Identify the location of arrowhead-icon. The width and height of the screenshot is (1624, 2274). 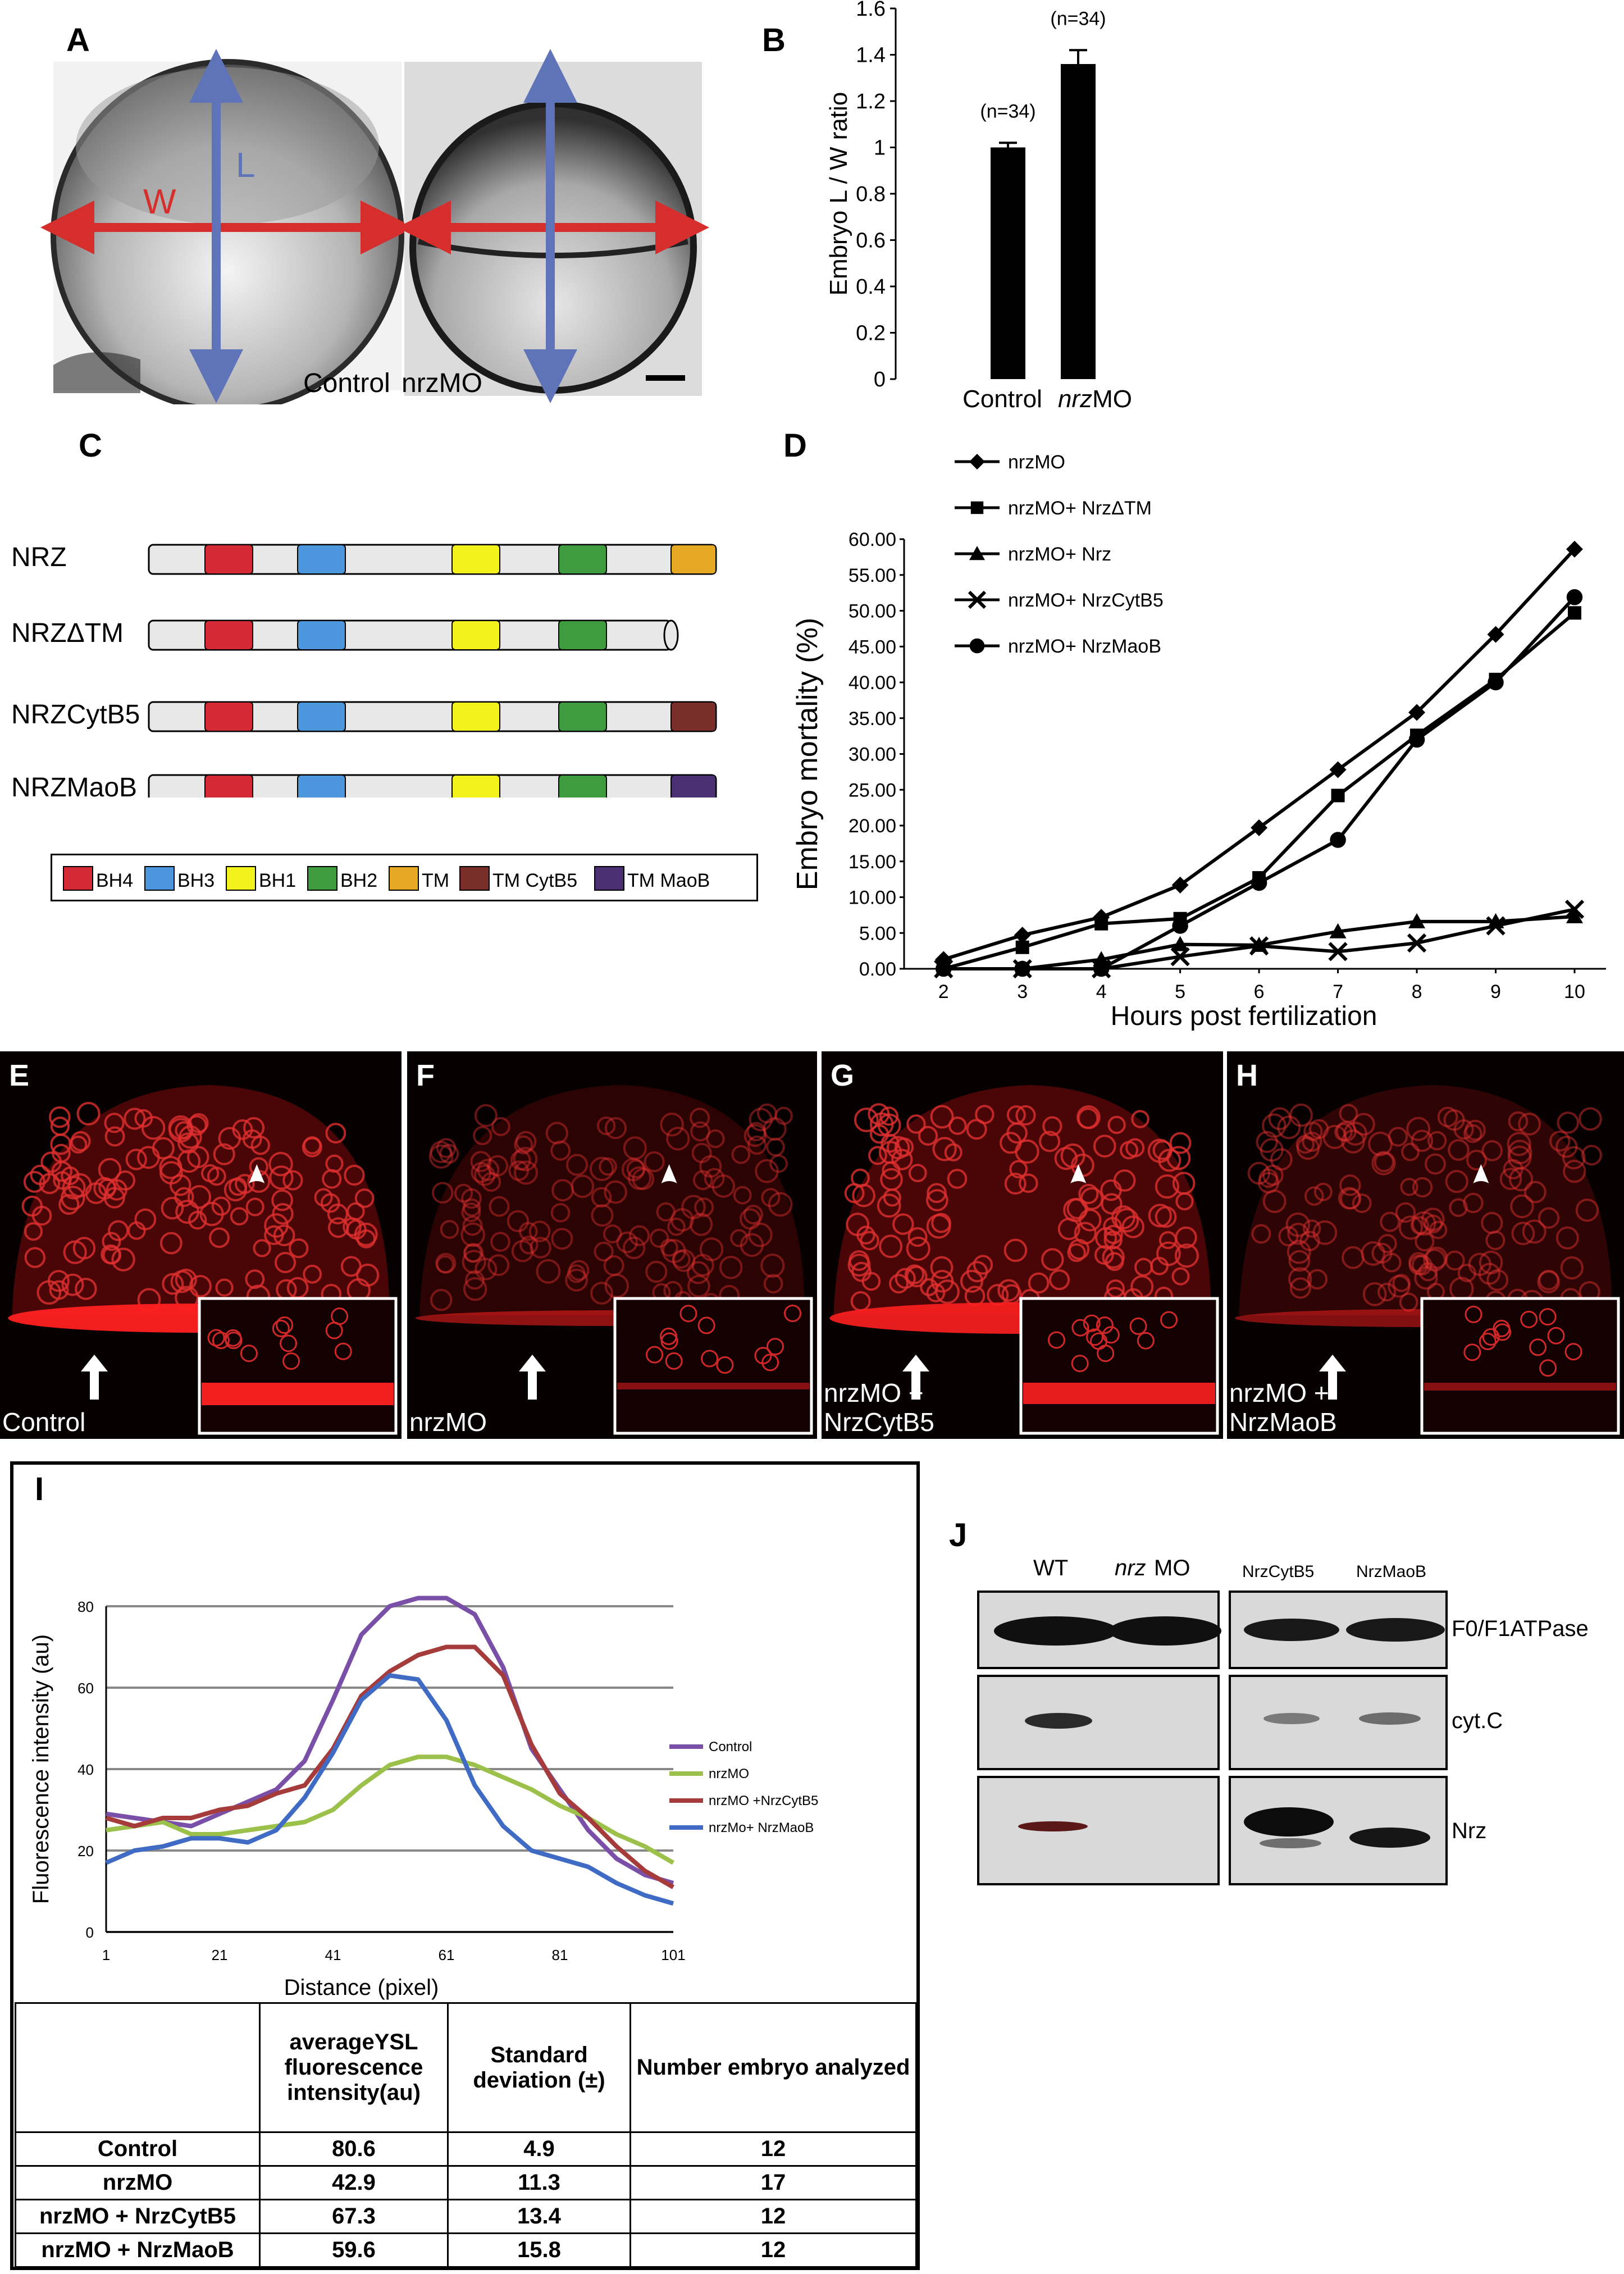
(1078, 1173).